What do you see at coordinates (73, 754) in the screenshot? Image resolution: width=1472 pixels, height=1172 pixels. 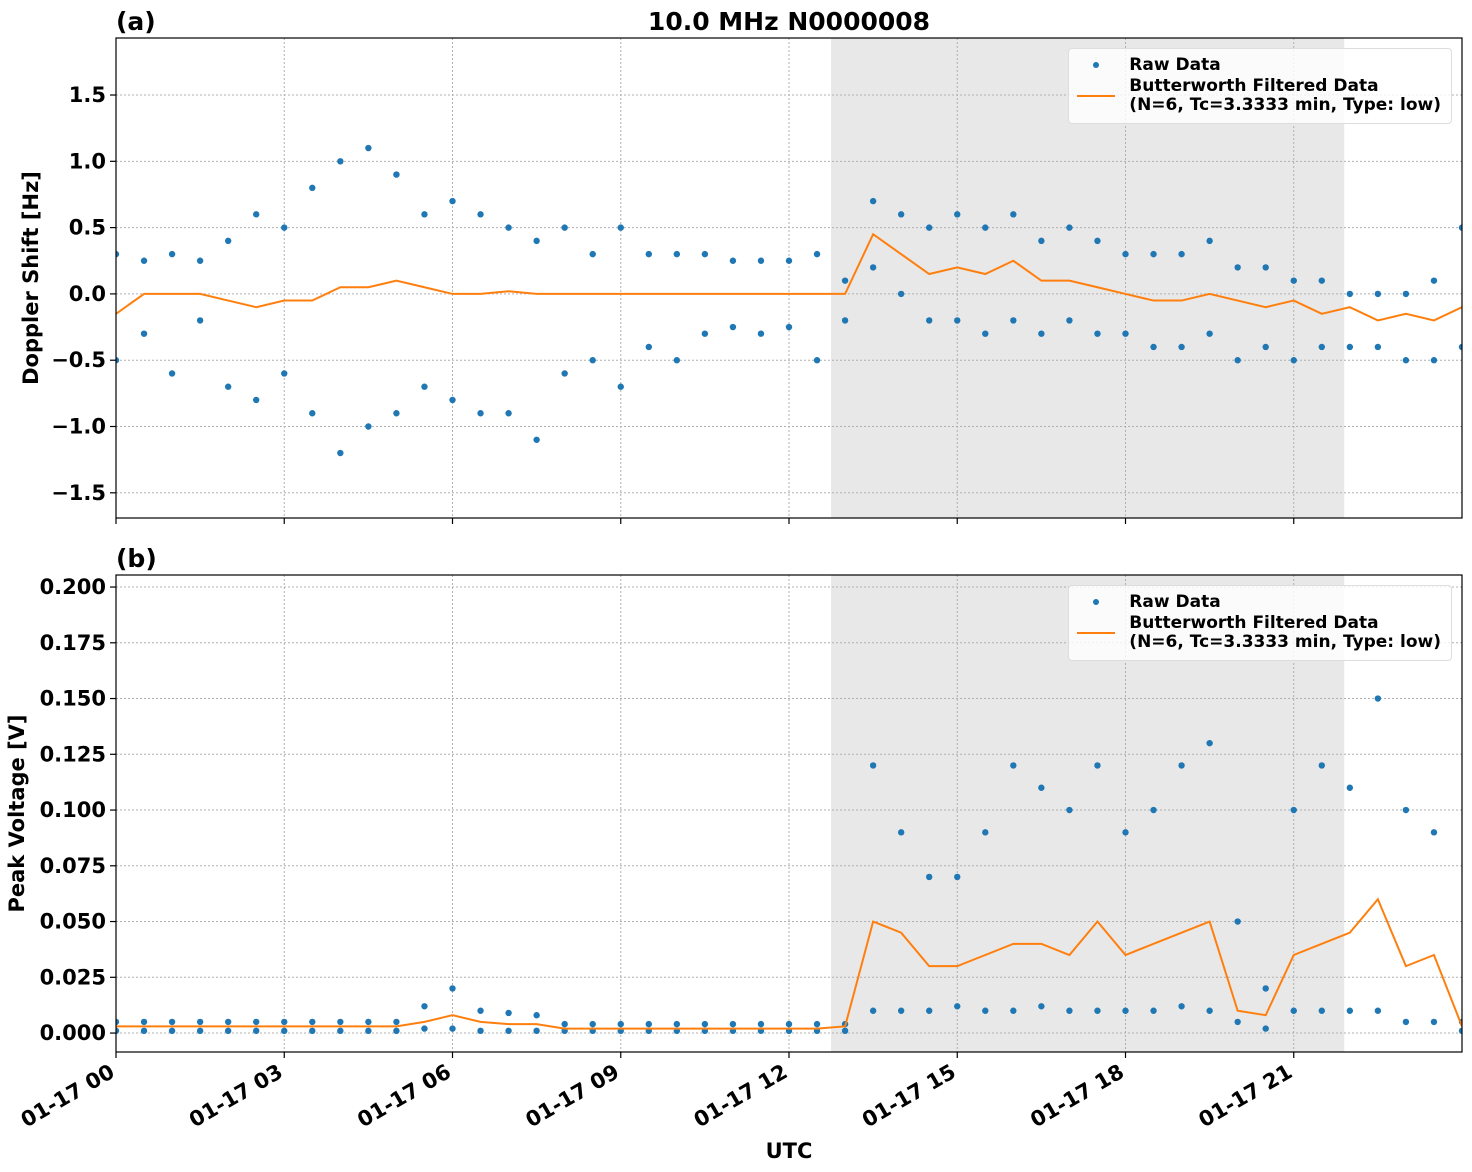 I see `y-tick-label: 0.125` at bounding box center [73, 754].